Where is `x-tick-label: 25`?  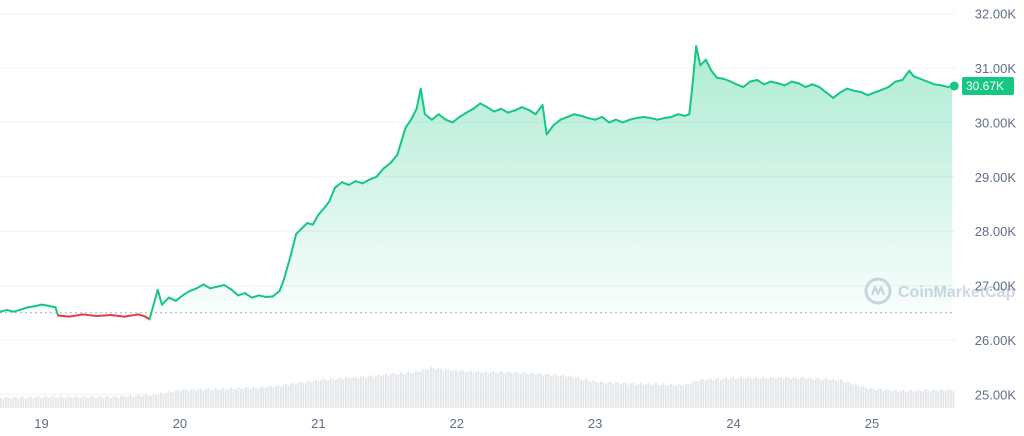
x-tick-label: 25 is located at coordinates (872, 423).